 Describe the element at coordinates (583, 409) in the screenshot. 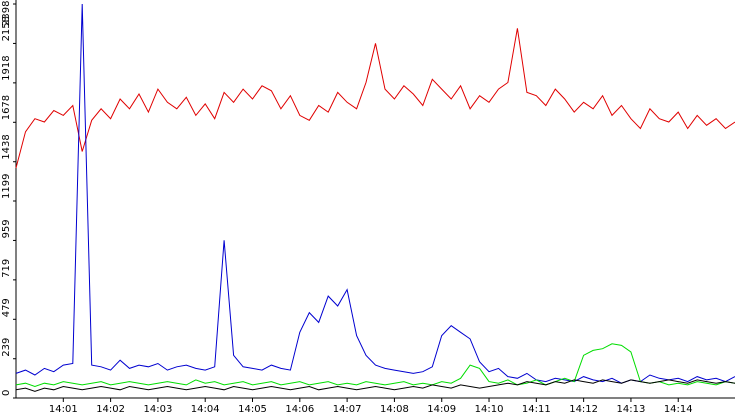

I see `x-tick-label: 14:12` at that location.